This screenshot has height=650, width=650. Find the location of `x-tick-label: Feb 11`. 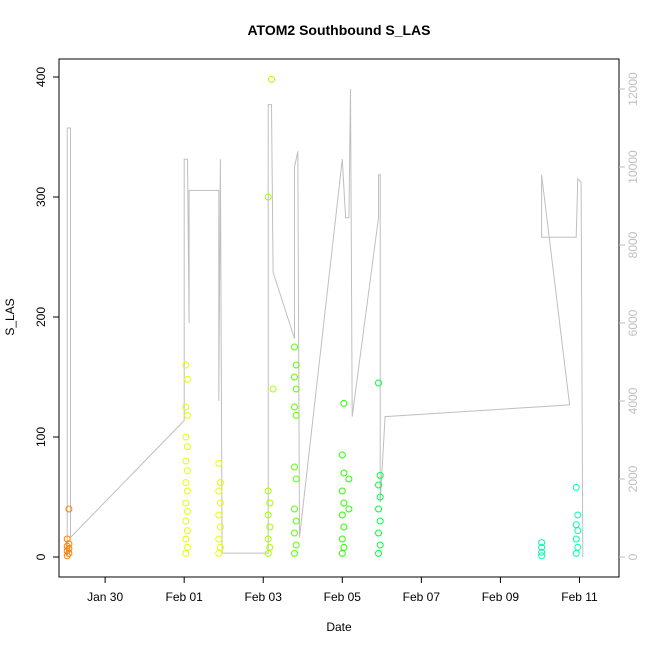

x-tick-label: Feb 11 is located at coordinates (579, 597).